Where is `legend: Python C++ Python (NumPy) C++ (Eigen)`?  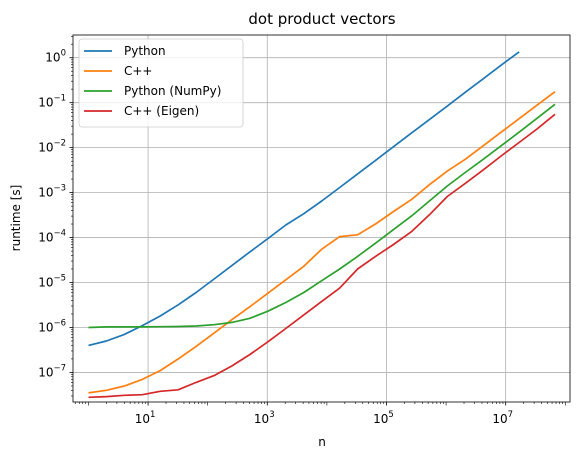 legend: Python C++ Python (NumPy) C++ (Eigen) is located at coordinates (161, 83).